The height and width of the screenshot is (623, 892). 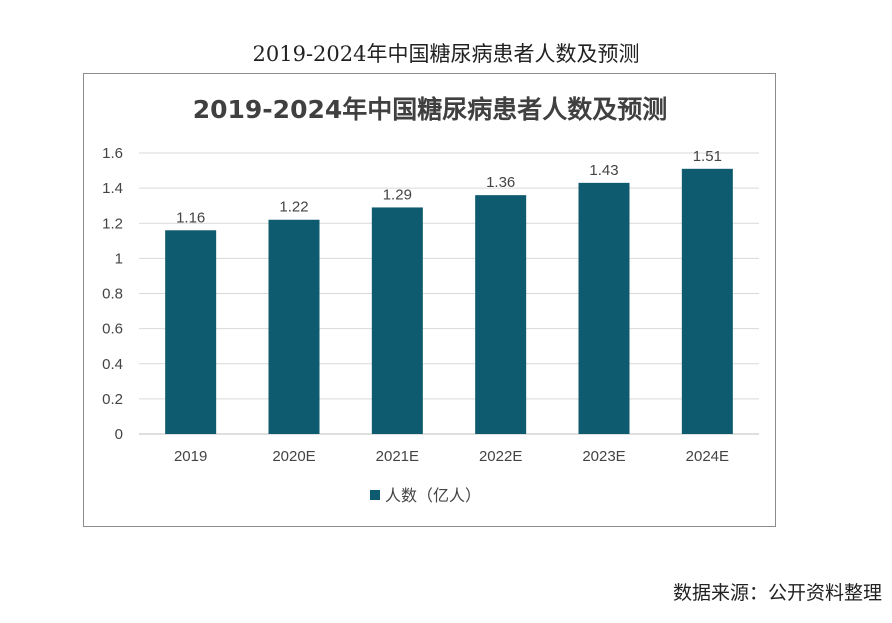 I want to click on y-axis-ticks: 0 0.2 0.4 0.6 0.8 1 1.2 1.4 1.6, so click(x=112, y=294).